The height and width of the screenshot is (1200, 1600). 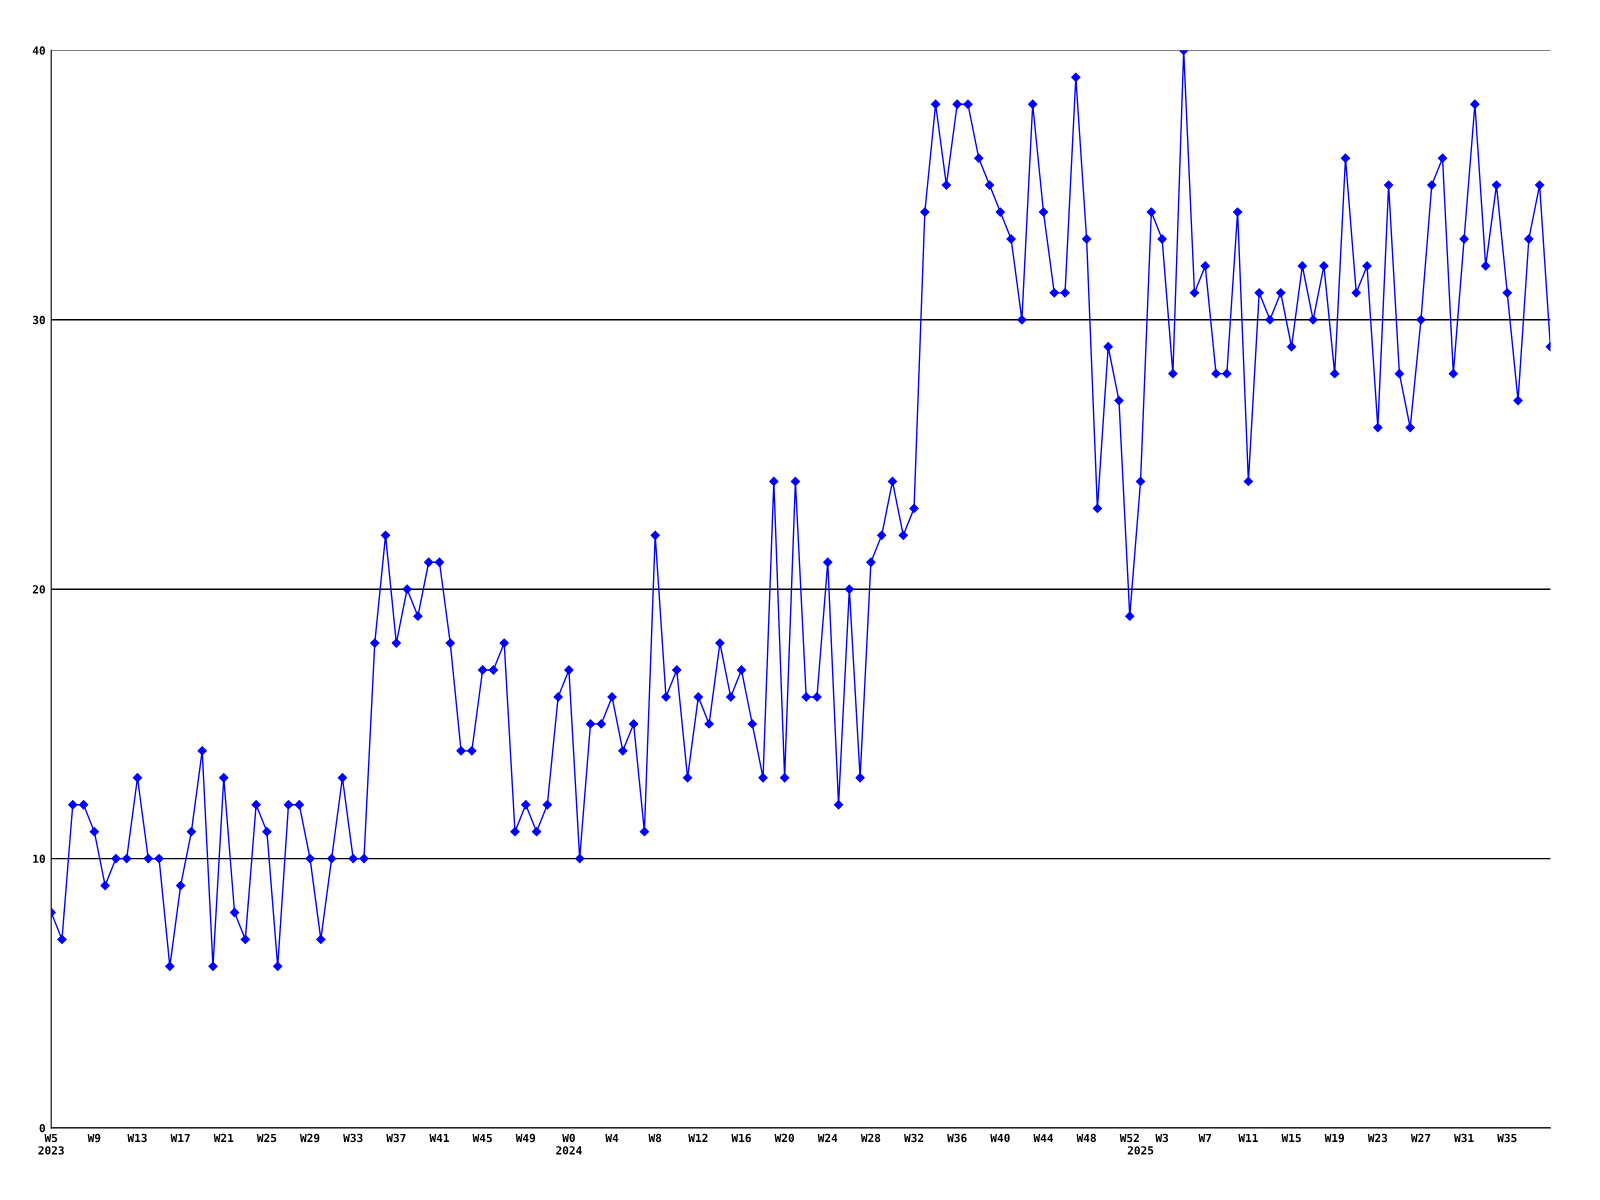 What do you see at coordinates (1000, 1138) in the screenshot?
I see `x-tick-label: W40` at bounding box center [1000, 1138].